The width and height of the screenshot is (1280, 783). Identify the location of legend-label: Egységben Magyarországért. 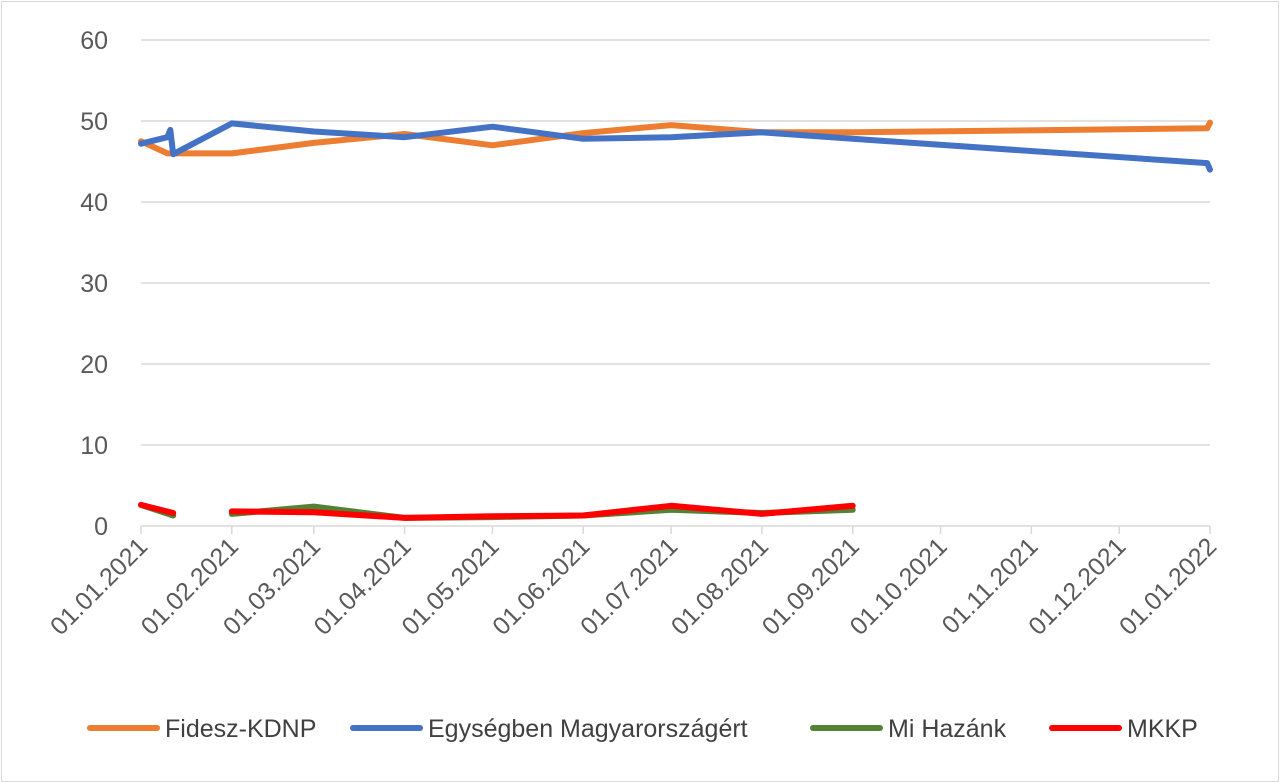
(588, 729).